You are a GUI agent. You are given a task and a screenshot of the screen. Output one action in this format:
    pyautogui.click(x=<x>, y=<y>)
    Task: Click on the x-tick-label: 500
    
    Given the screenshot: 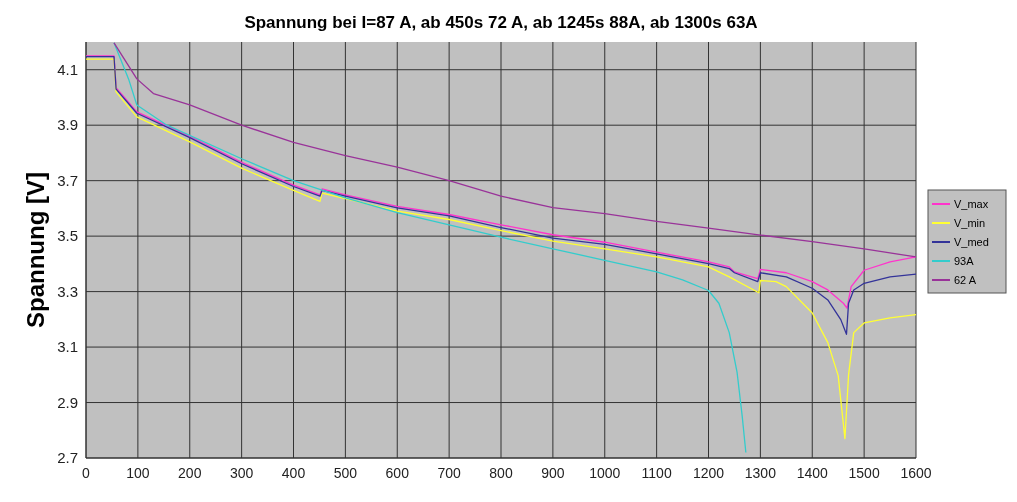 What is the action you would take?
    pyautogui.click(x=345, y=473)
    